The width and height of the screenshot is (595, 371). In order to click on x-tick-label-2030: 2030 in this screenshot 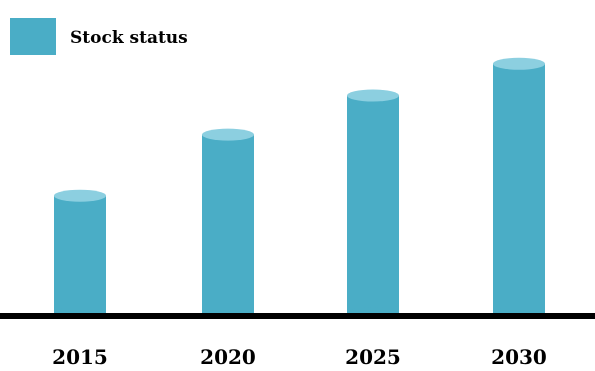, I will do `click(519, 356)`.